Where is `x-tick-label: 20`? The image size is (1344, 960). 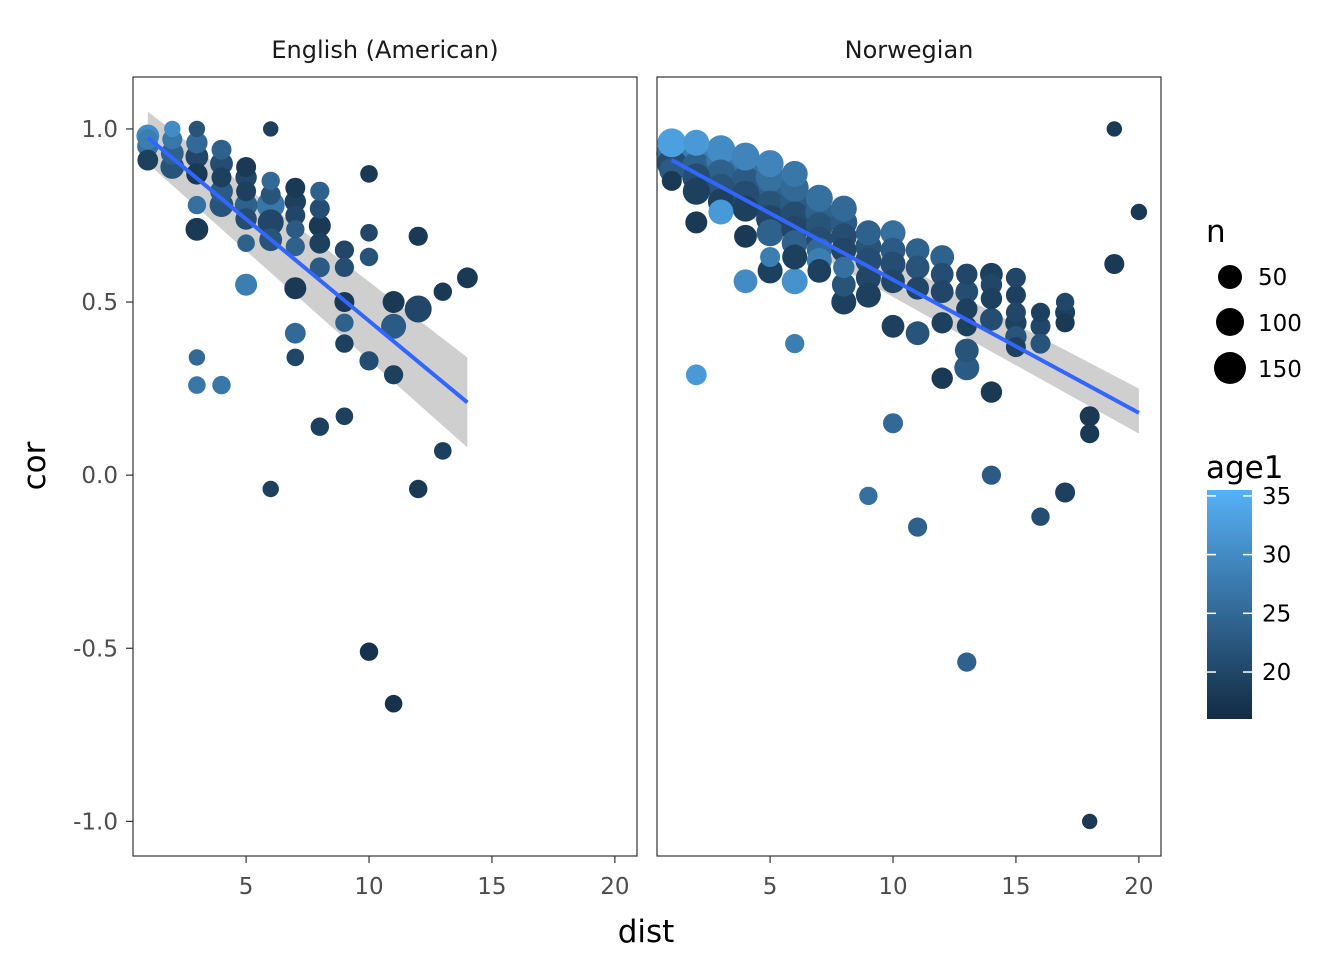 x-tick-label: 20 is located at coordinates (614, 887).